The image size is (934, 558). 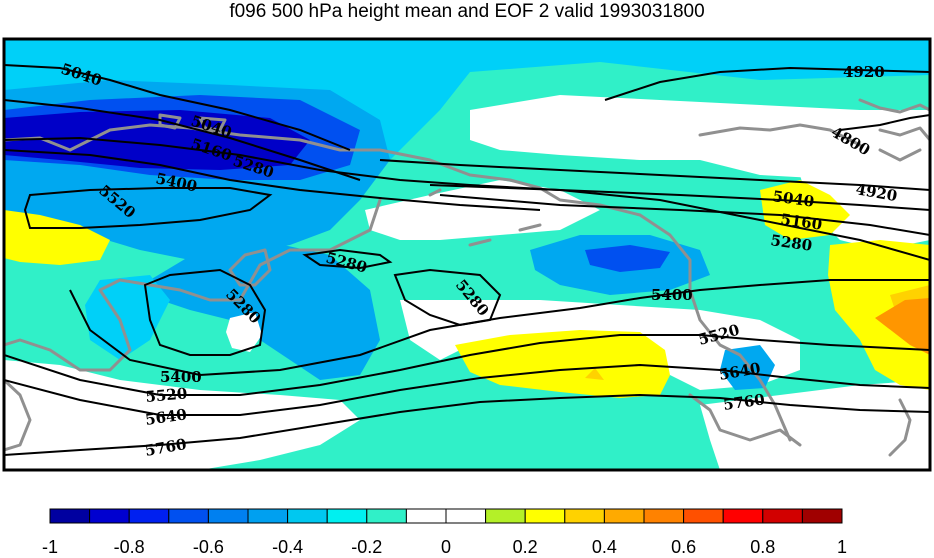 What do you see at coordinates (842, 547) in the screenshot?
I see `colorbar-tick-label: 1` at bounding box center [842, 547].